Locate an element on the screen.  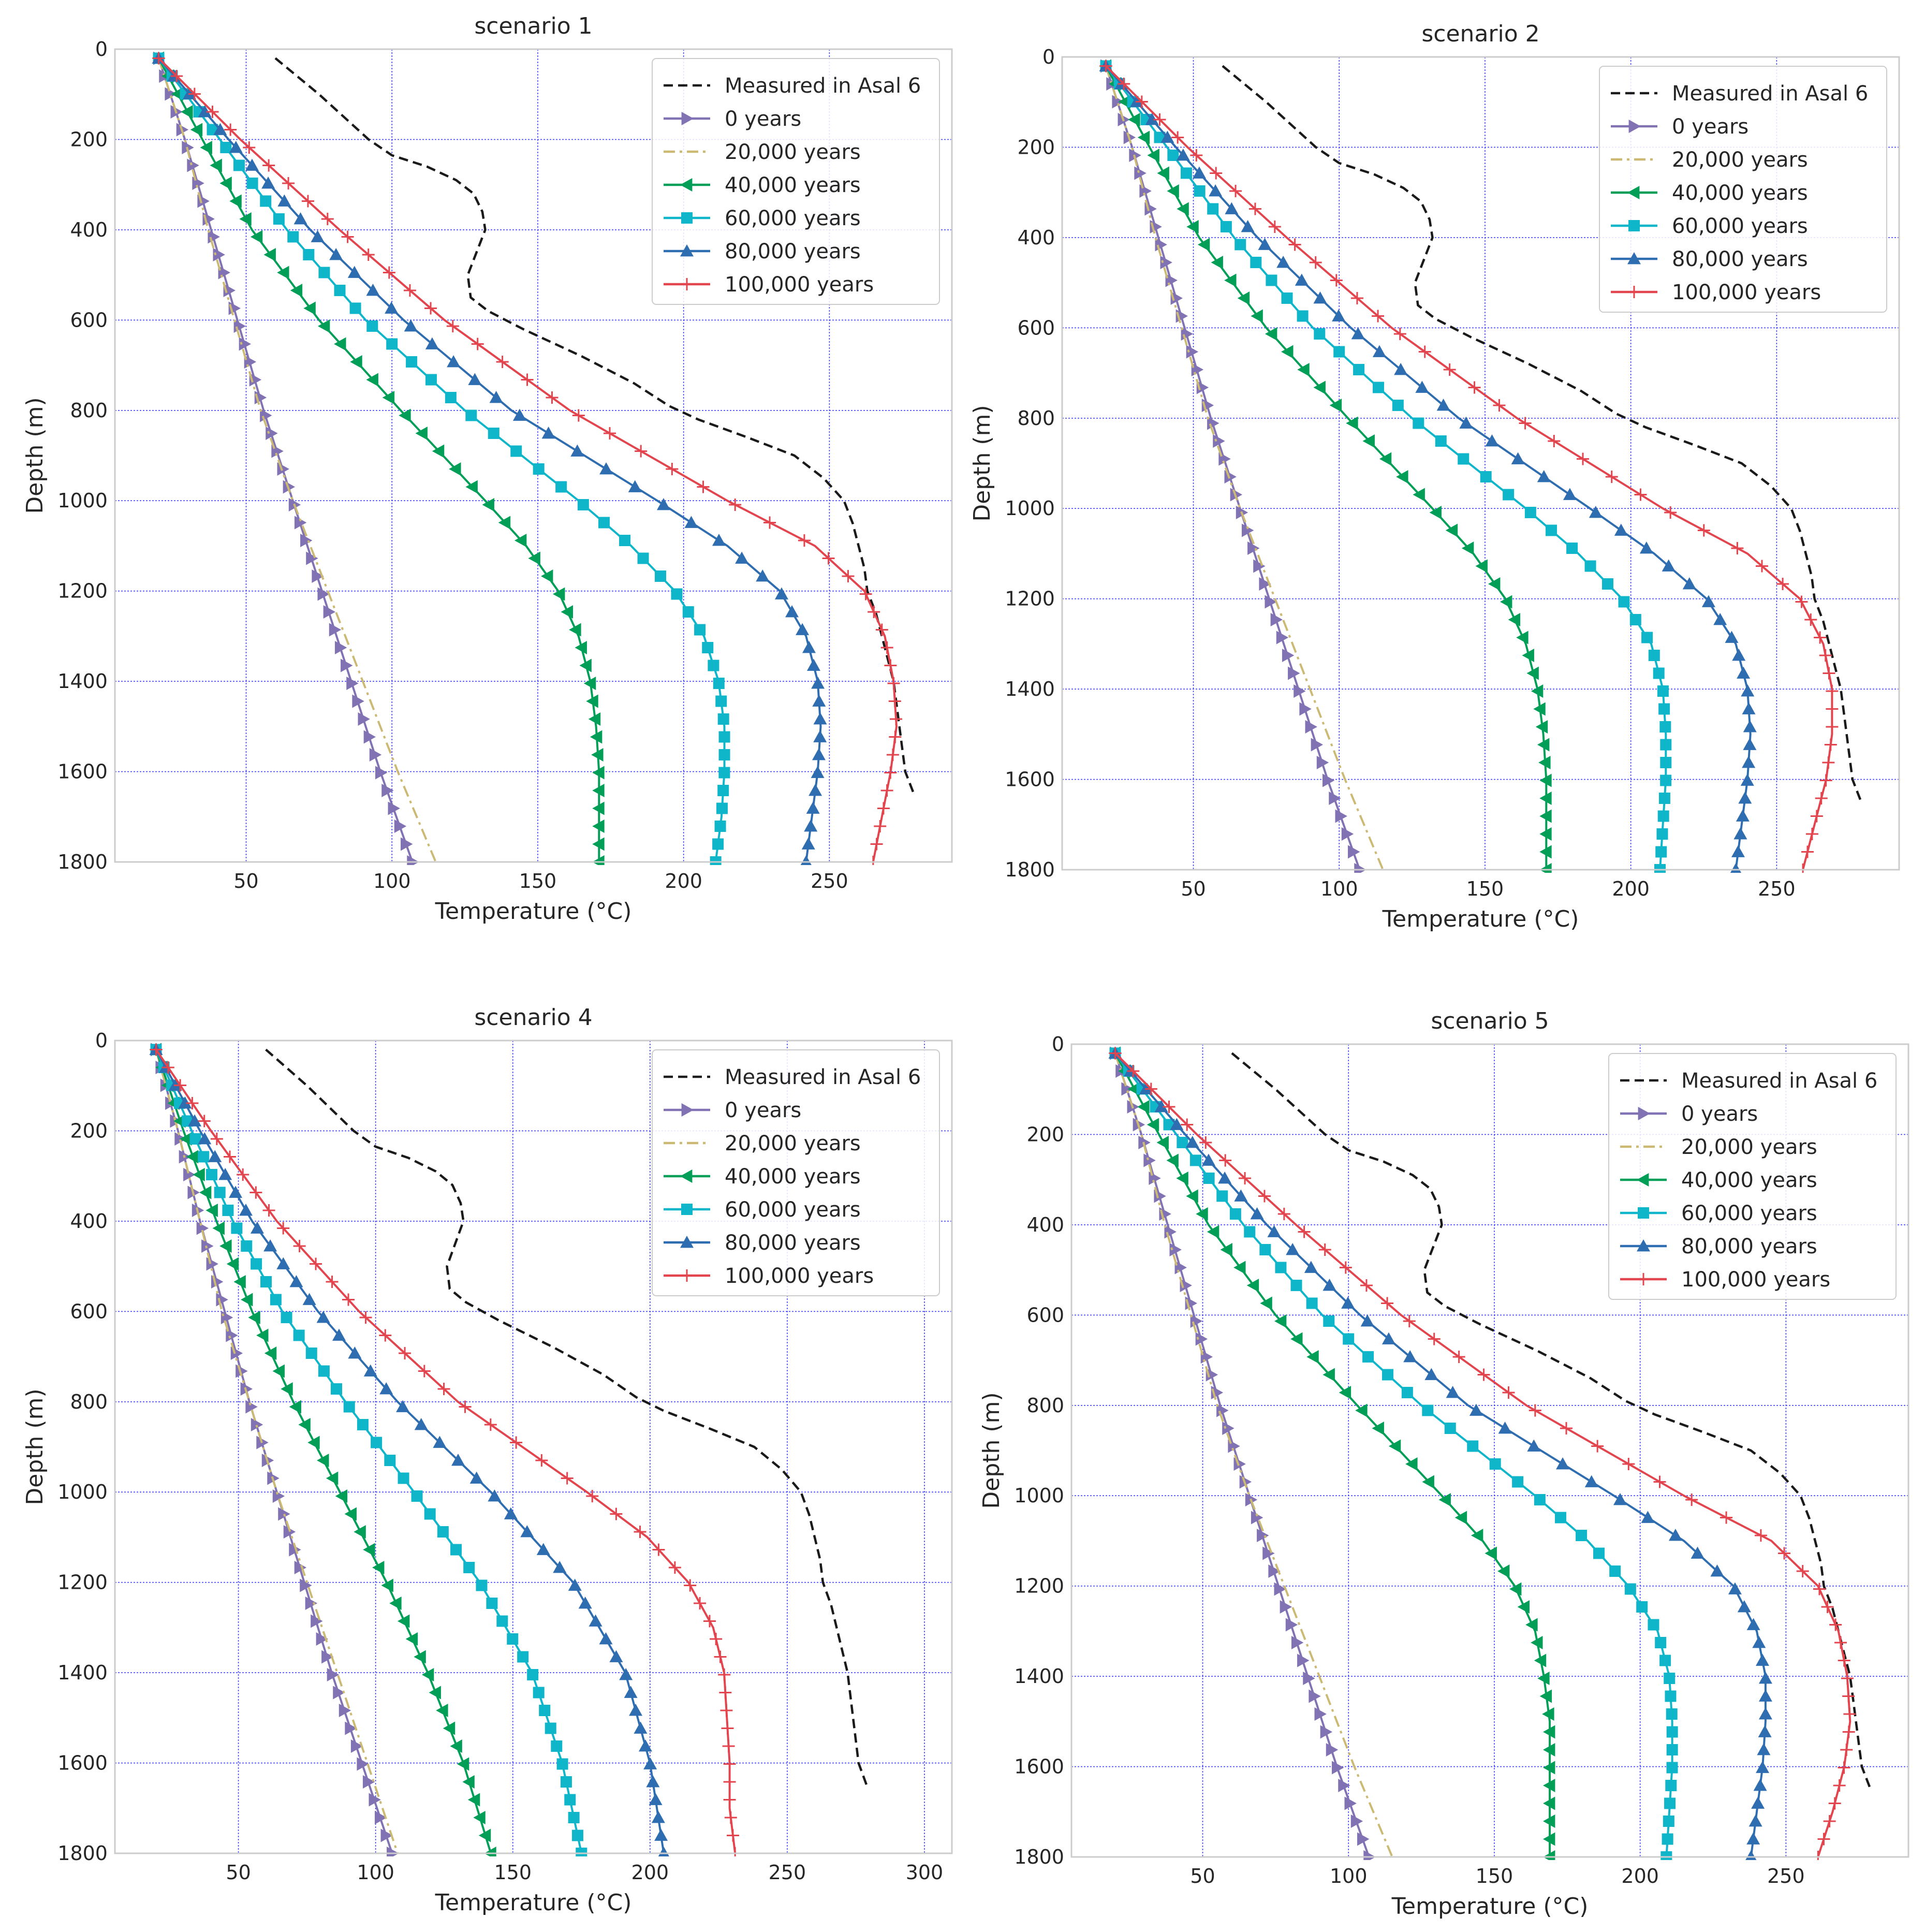
series-line-y80k is located at coordinates (489, 460).